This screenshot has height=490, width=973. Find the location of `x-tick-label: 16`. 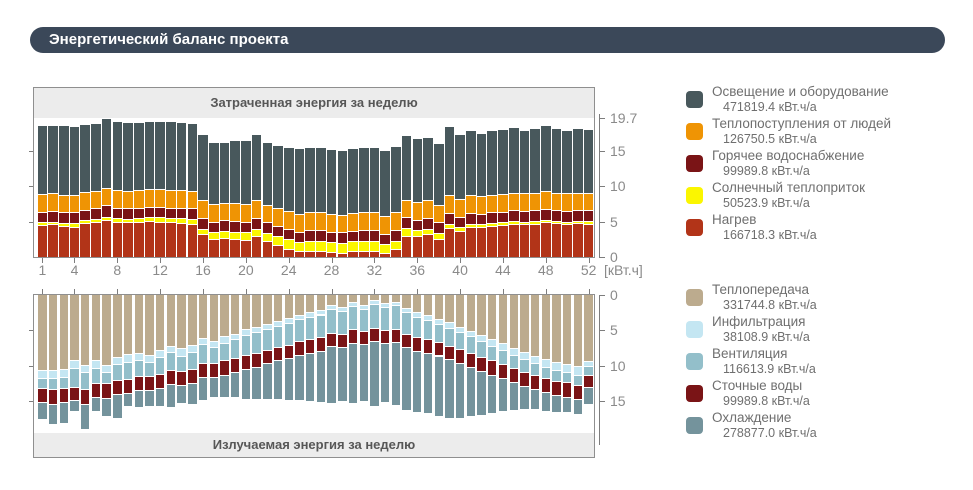

x-tick-label: 16 is located at coordinates (203, 270).